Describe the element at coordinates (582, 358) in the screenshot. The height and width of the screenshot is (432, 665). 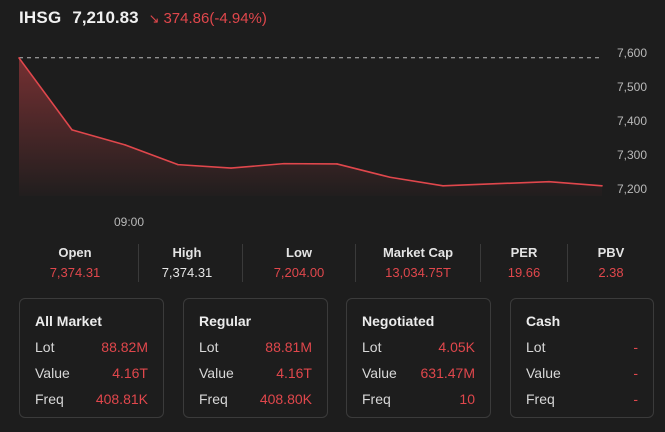
I see `card-cash: Cash Lot - Value - Freq -` at that location.